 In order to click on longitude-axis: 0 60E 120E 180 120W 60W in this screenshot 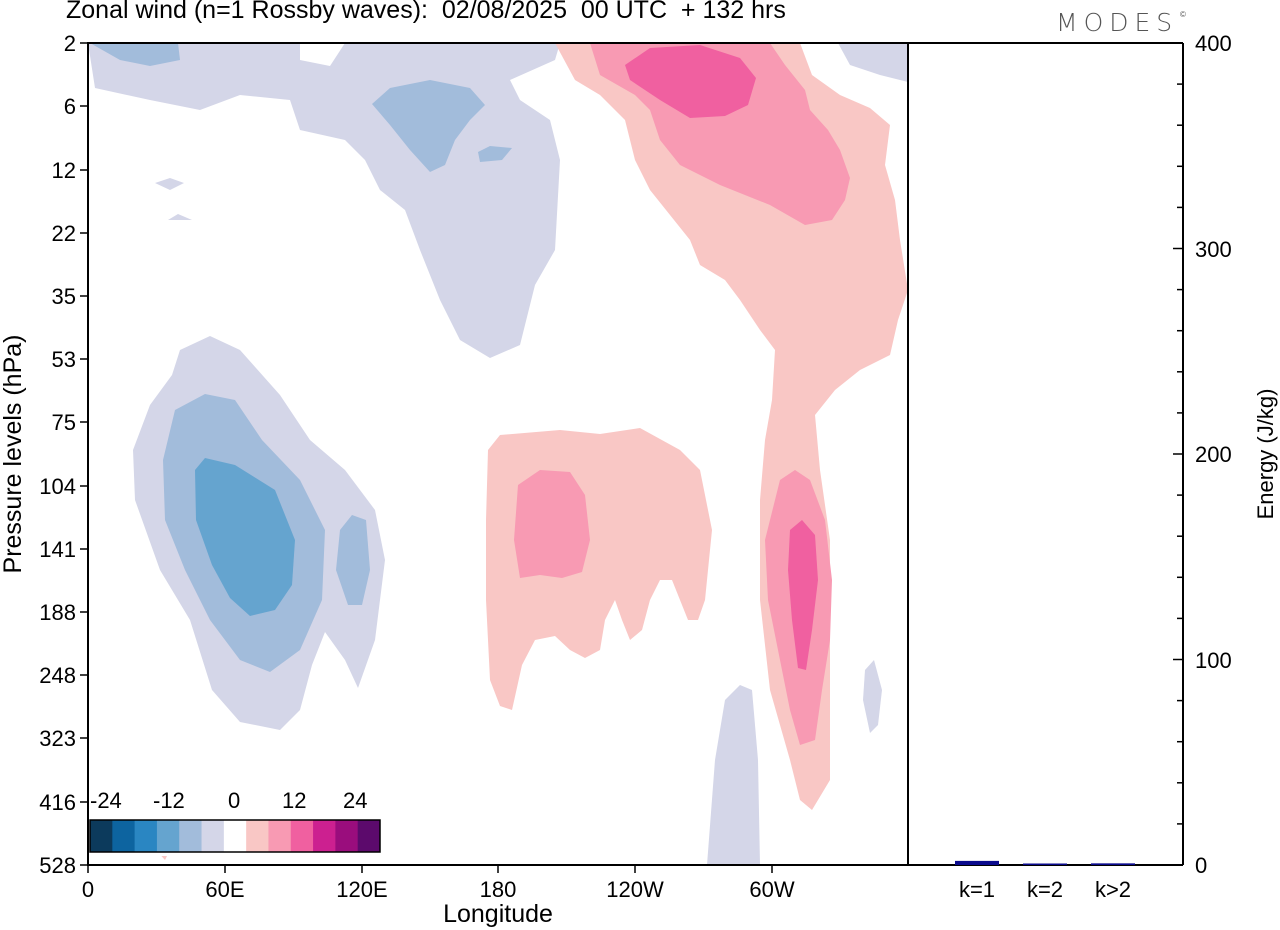, I will do `click(438, 883)`.